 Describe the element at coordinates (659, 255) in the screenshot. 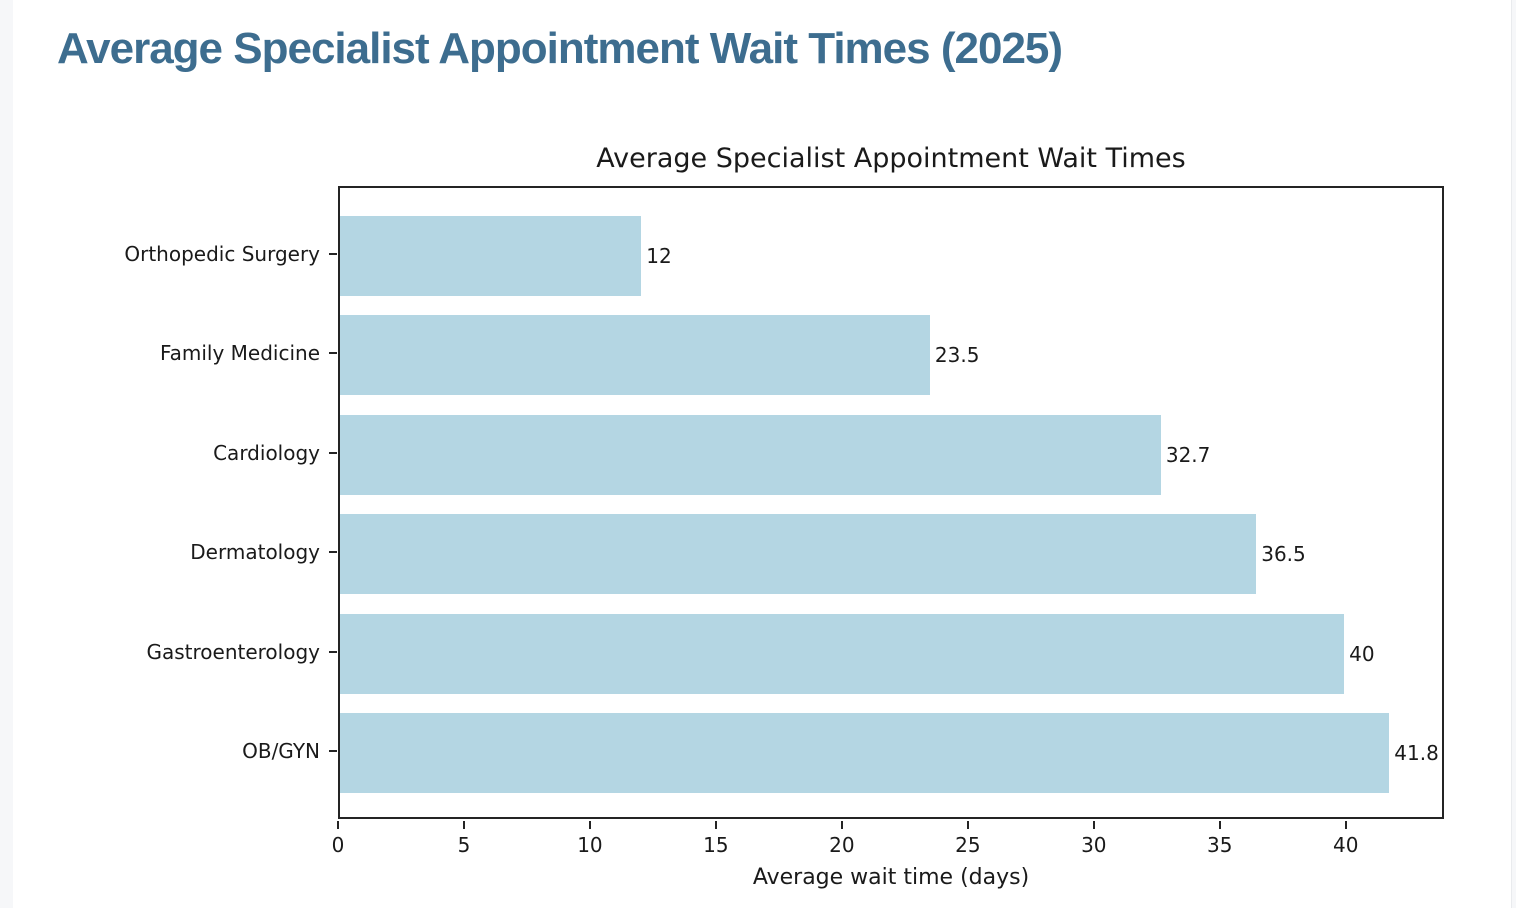

I see `bar-value-label: 12` at that location.